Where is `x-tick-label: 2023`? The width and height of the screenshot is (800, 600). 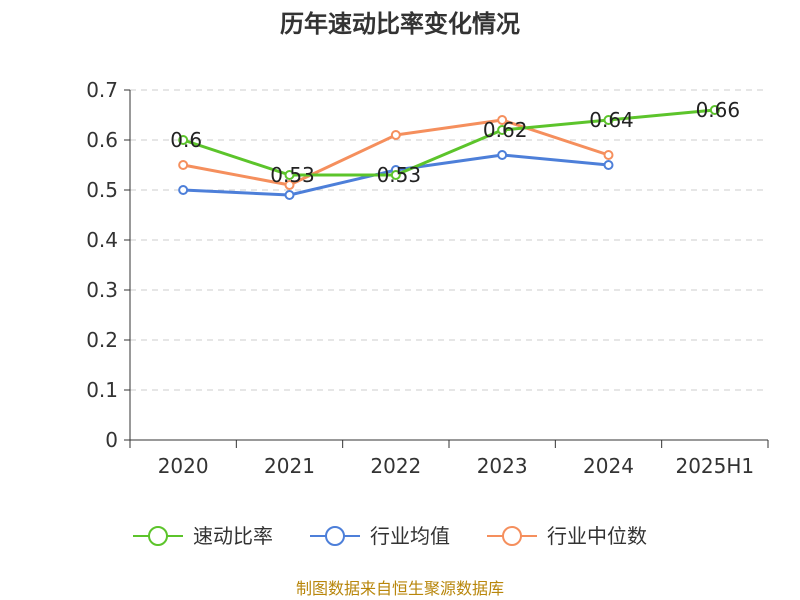
x-tick-label: 2023 is located at coordinates (502, 466).